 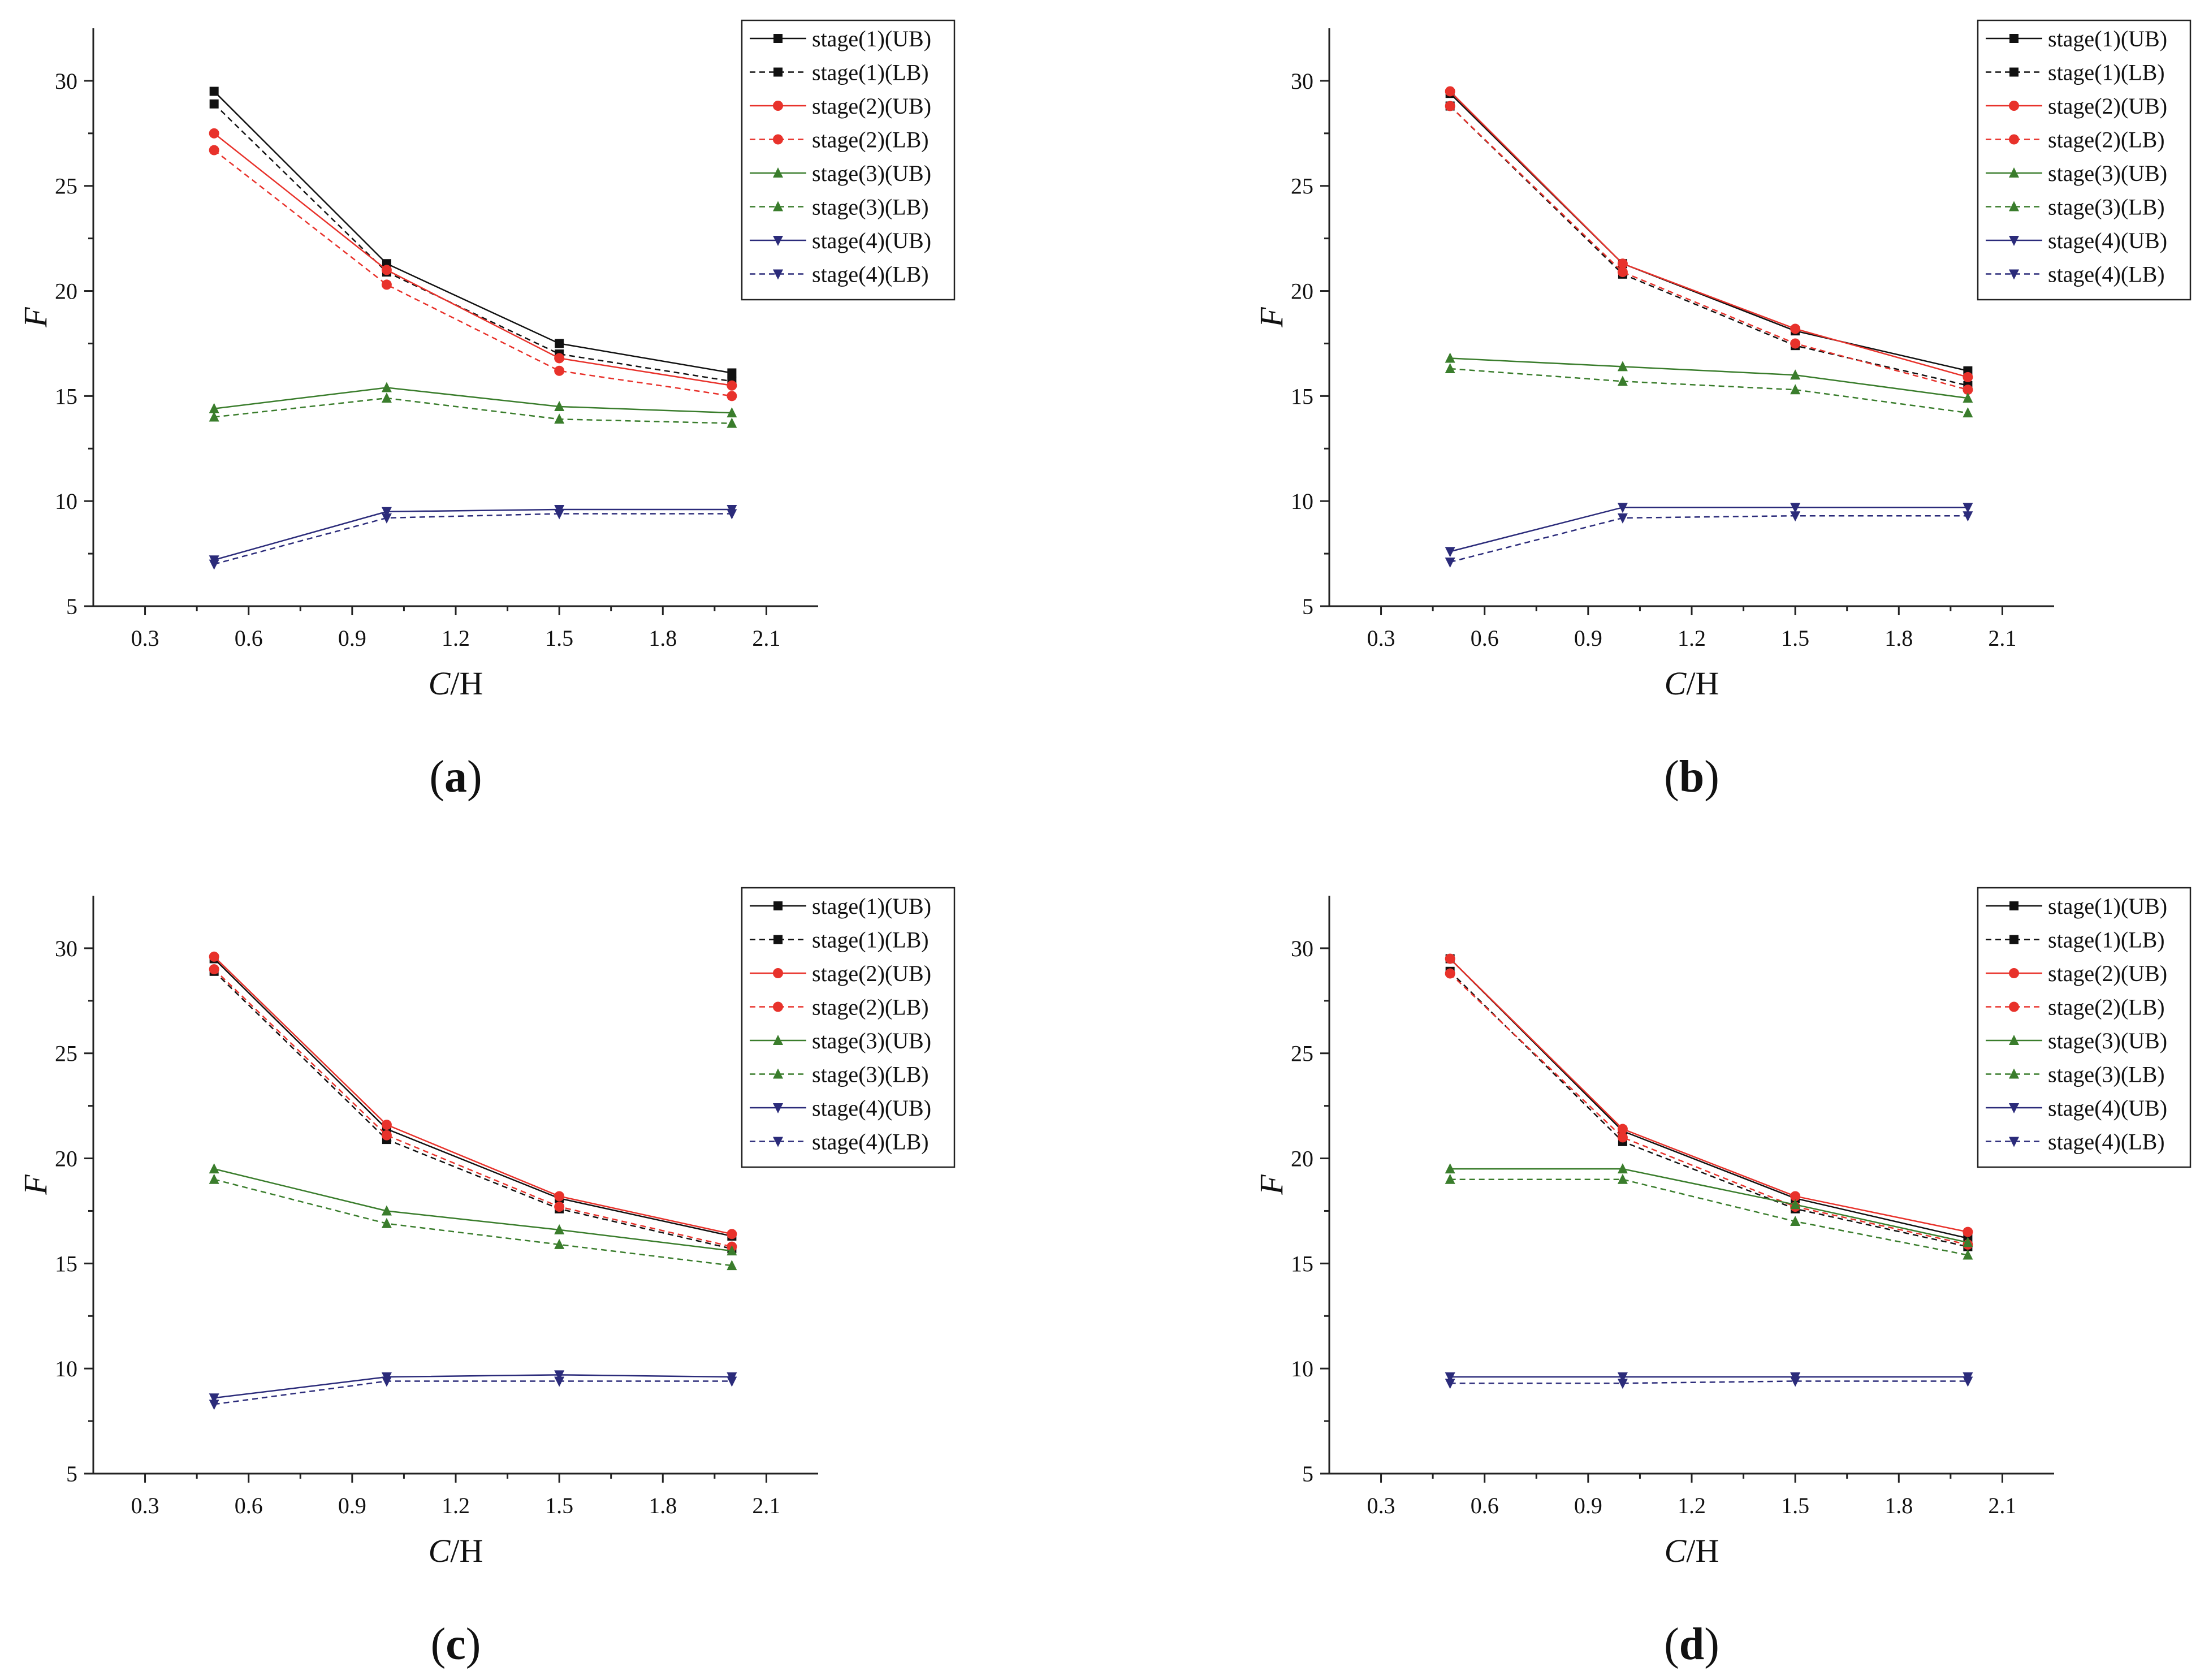 I want to click on series-stage4-lb, so click(x=1709, y=539).